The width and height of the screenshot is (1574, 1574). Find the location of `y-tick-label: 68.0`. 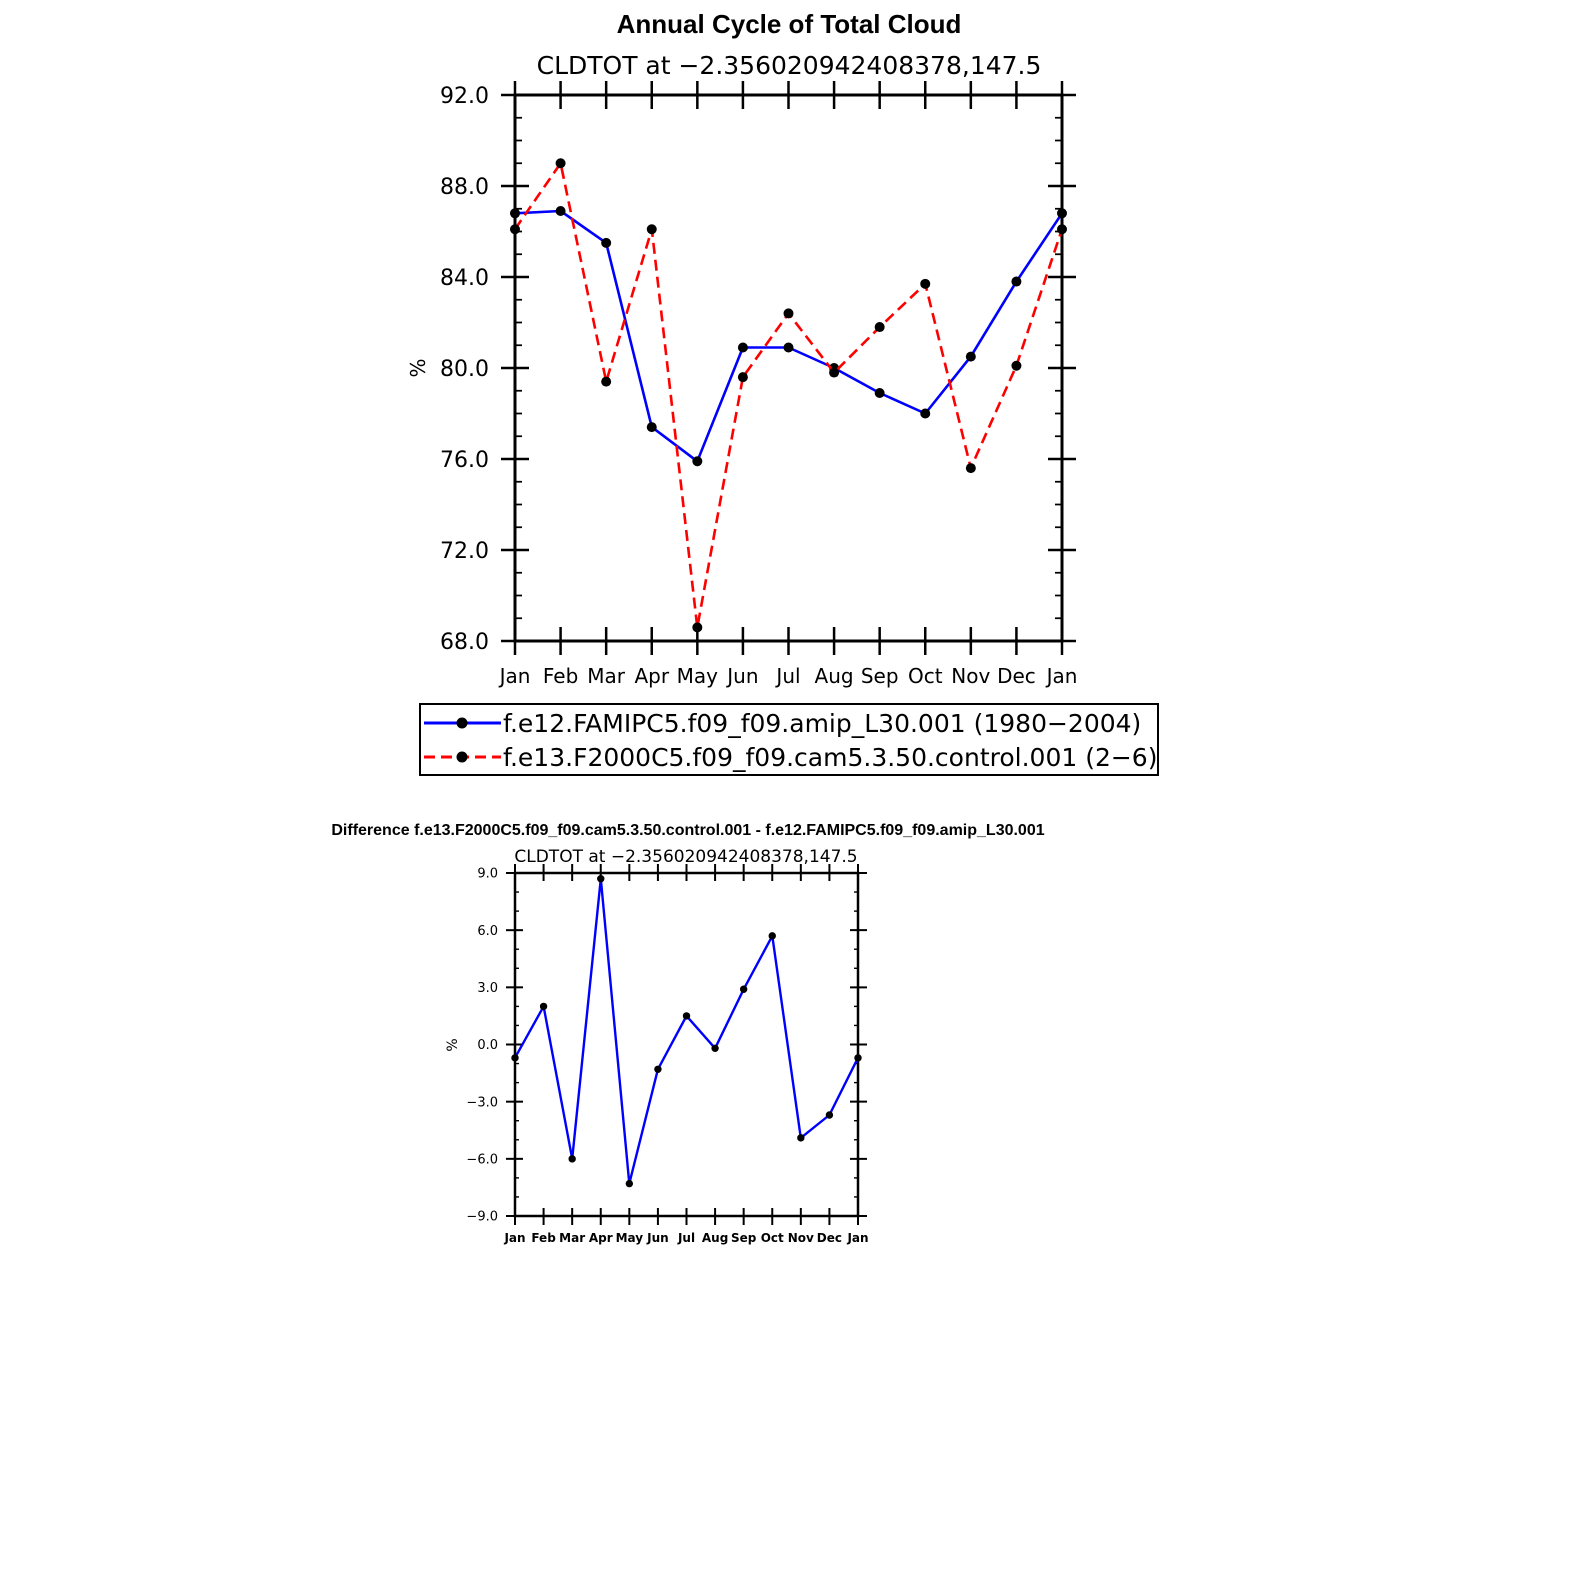

y-tick-label: 68.0 is located at coordinates (464, 642).